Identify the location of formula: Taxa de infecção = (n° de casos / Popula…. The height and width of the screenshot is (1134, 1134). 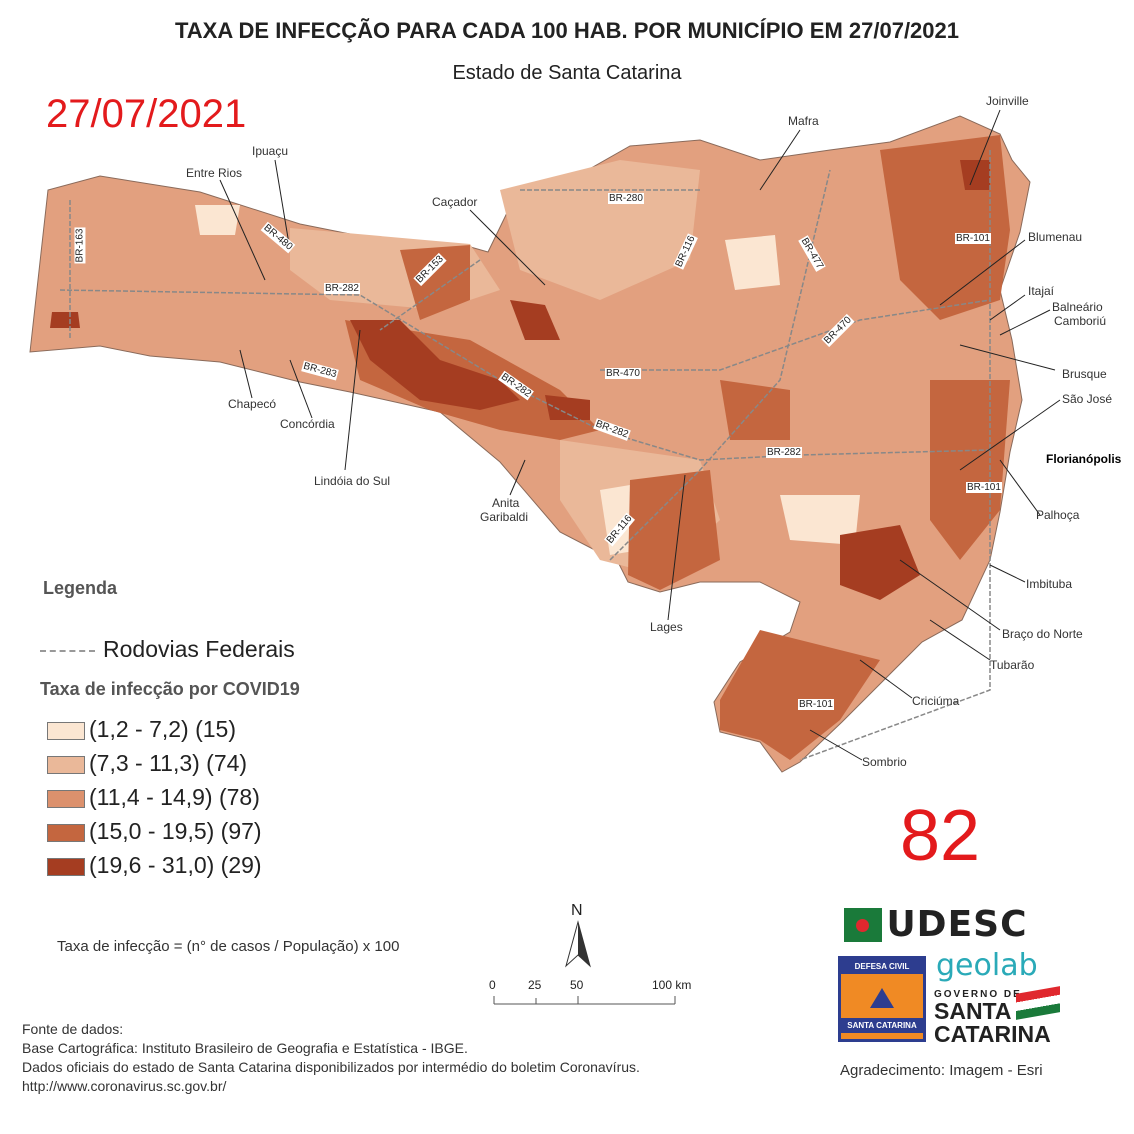
(228, 946).